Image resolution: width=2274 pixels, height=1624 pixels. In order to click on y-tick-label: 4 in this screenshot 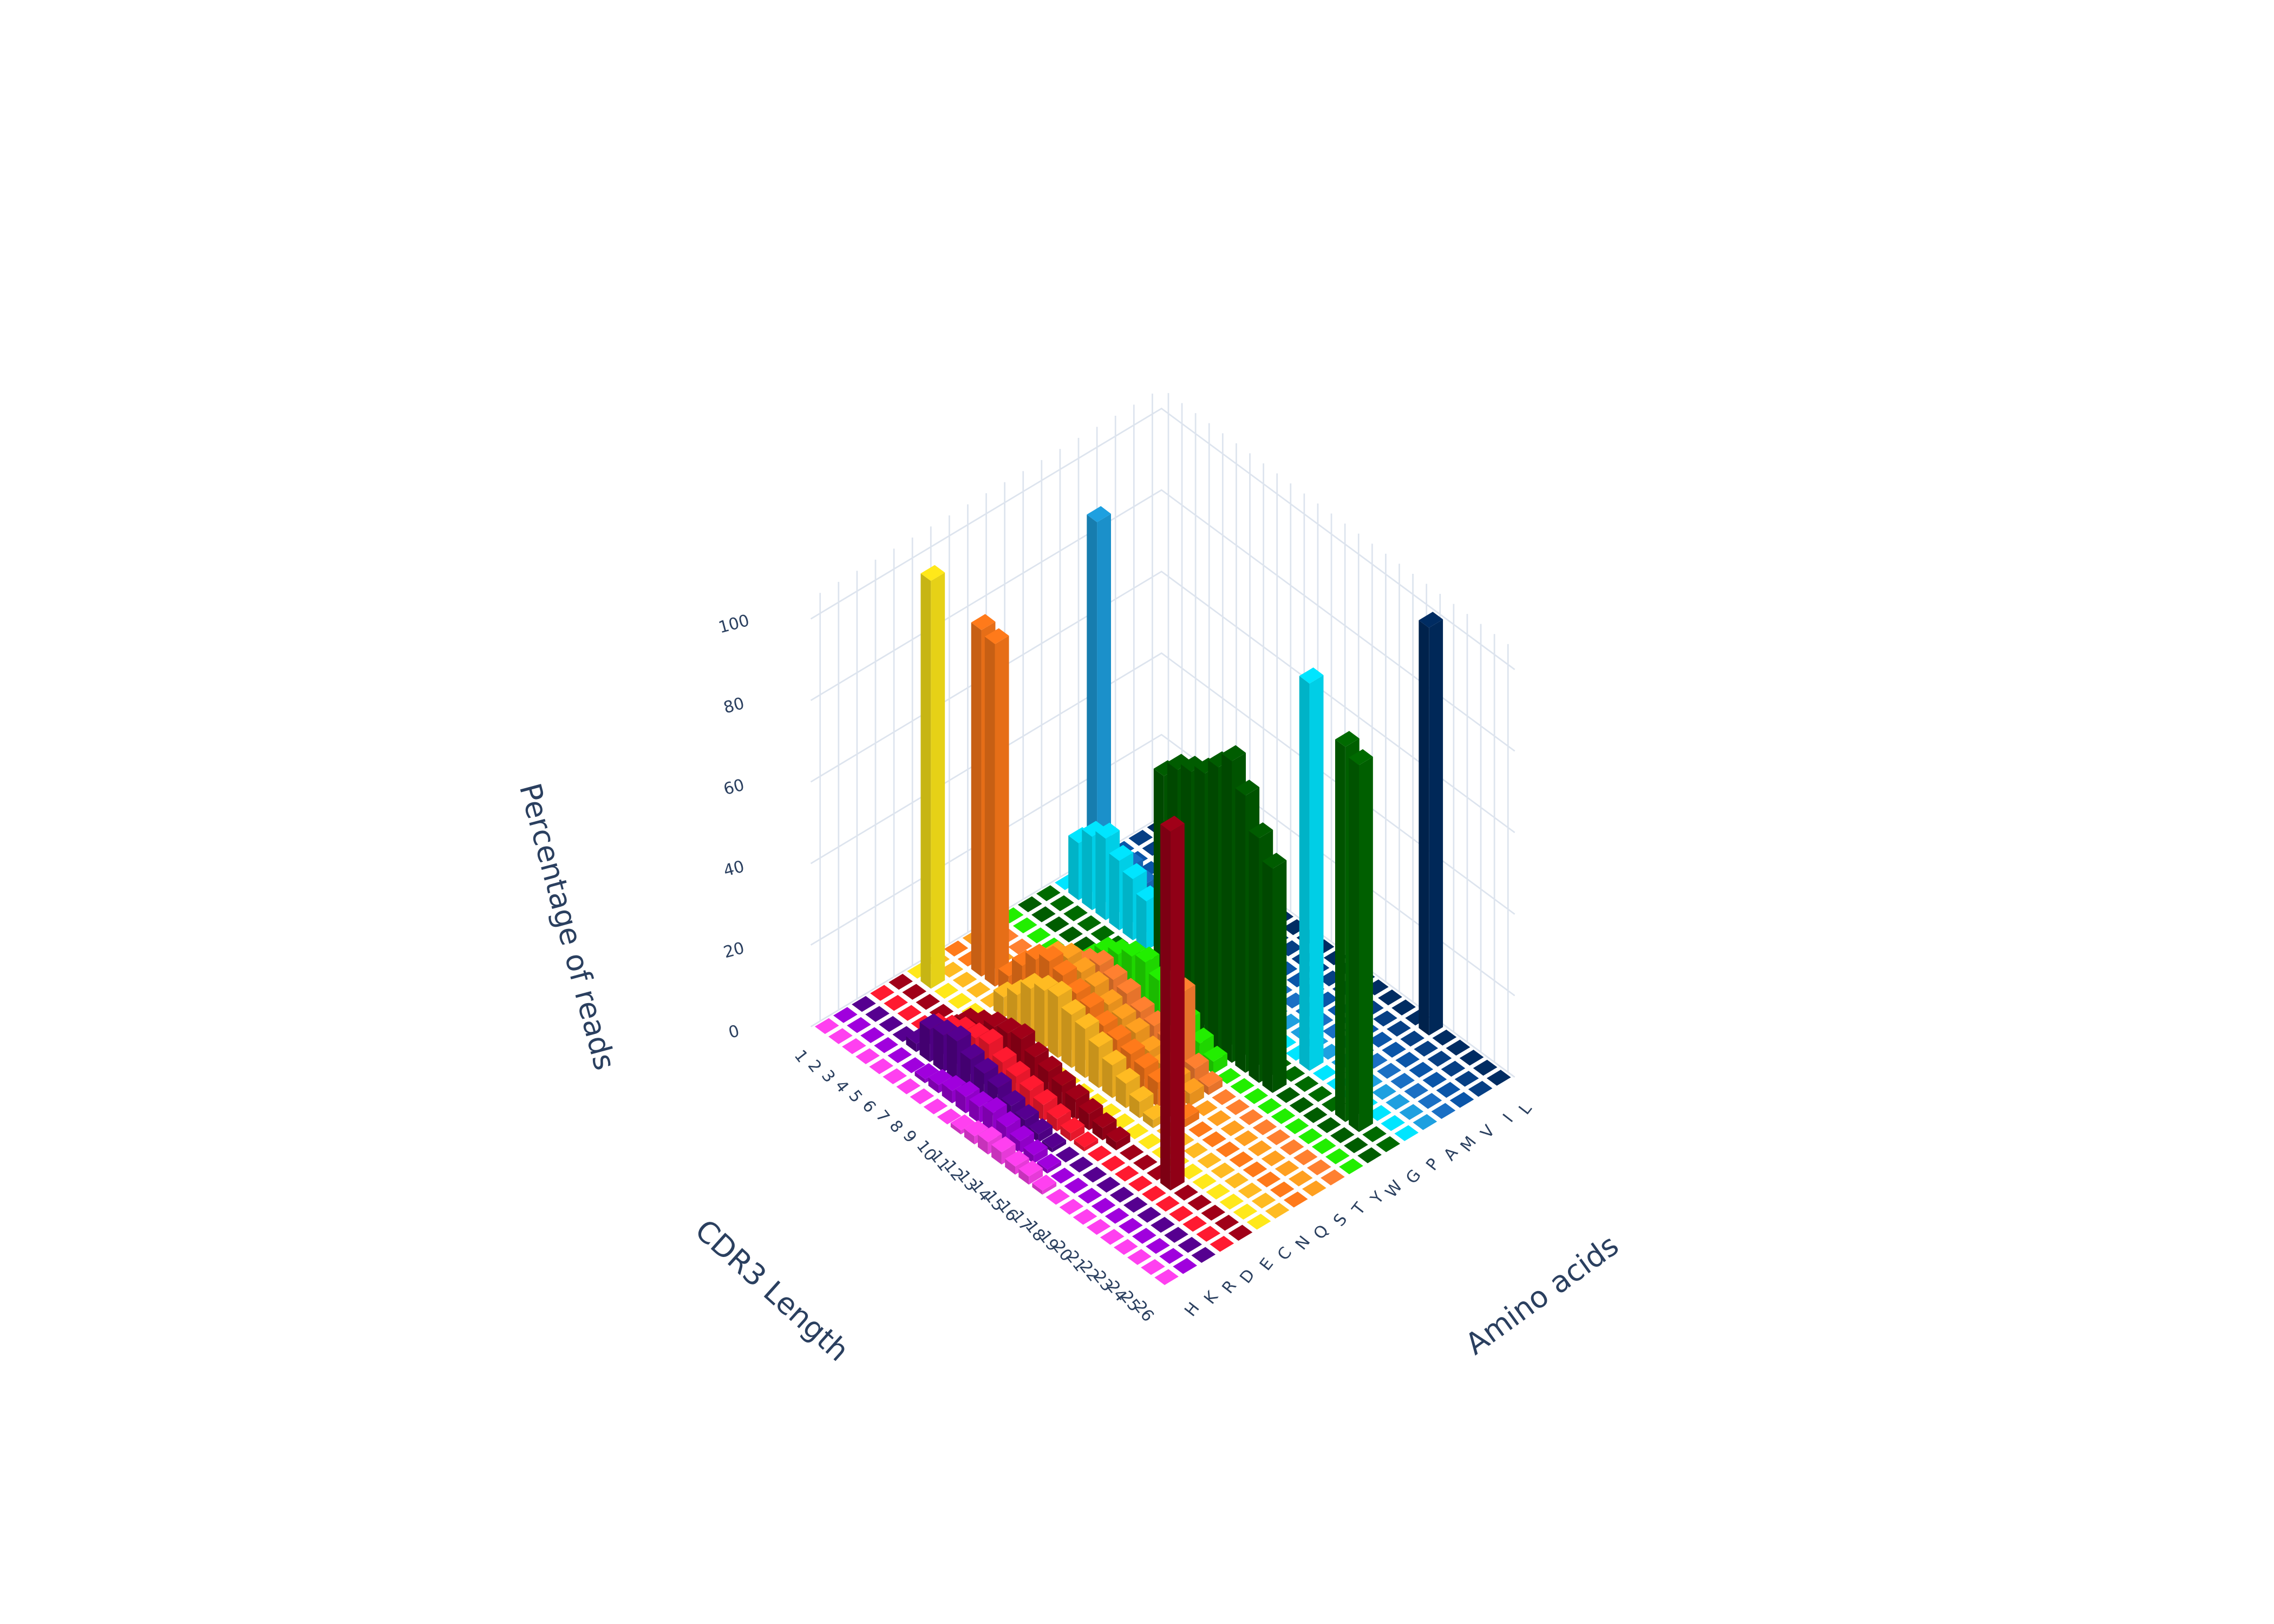, I will do `click(842, 1087)`.